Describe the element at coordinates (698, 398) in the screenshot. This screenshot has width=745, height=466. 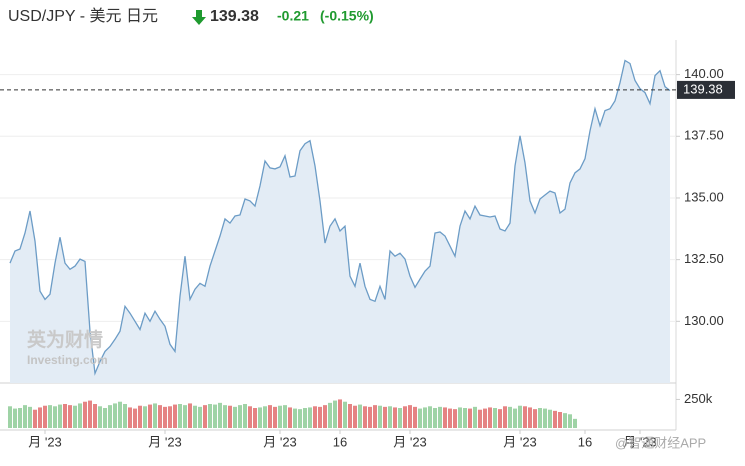
I see `volume-tick-label: 250k` at that location.